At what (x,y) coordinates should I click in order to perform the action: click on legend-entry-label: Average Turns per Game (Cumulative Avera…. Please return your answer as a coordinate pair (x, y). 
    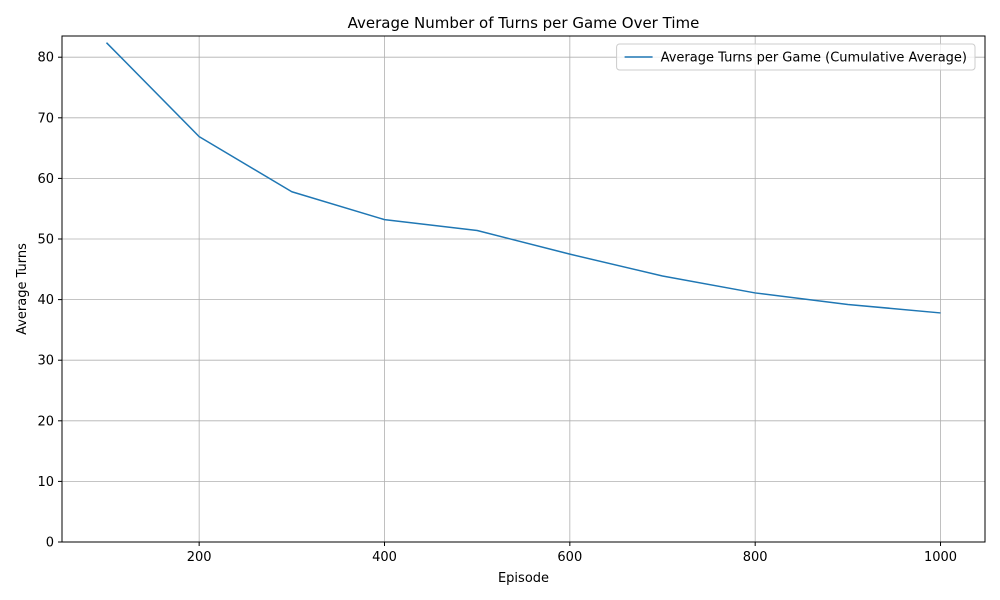
    Looking at the image, I should click on (814, 58).